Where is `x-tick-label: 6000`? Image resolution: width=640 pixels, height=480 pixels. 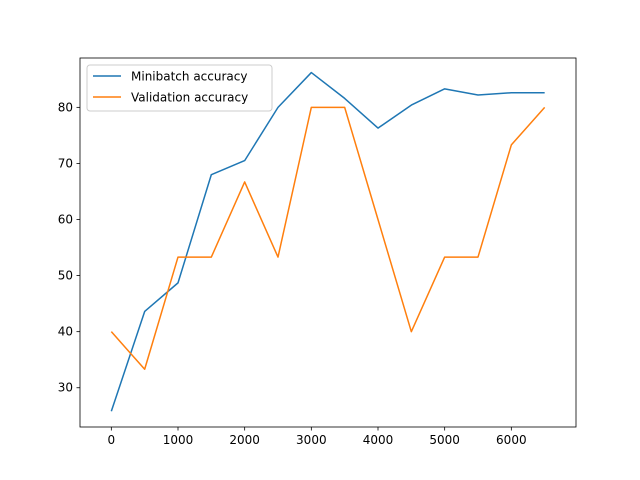
x-tick-label: 6000 is located at coordinates (511, 440).